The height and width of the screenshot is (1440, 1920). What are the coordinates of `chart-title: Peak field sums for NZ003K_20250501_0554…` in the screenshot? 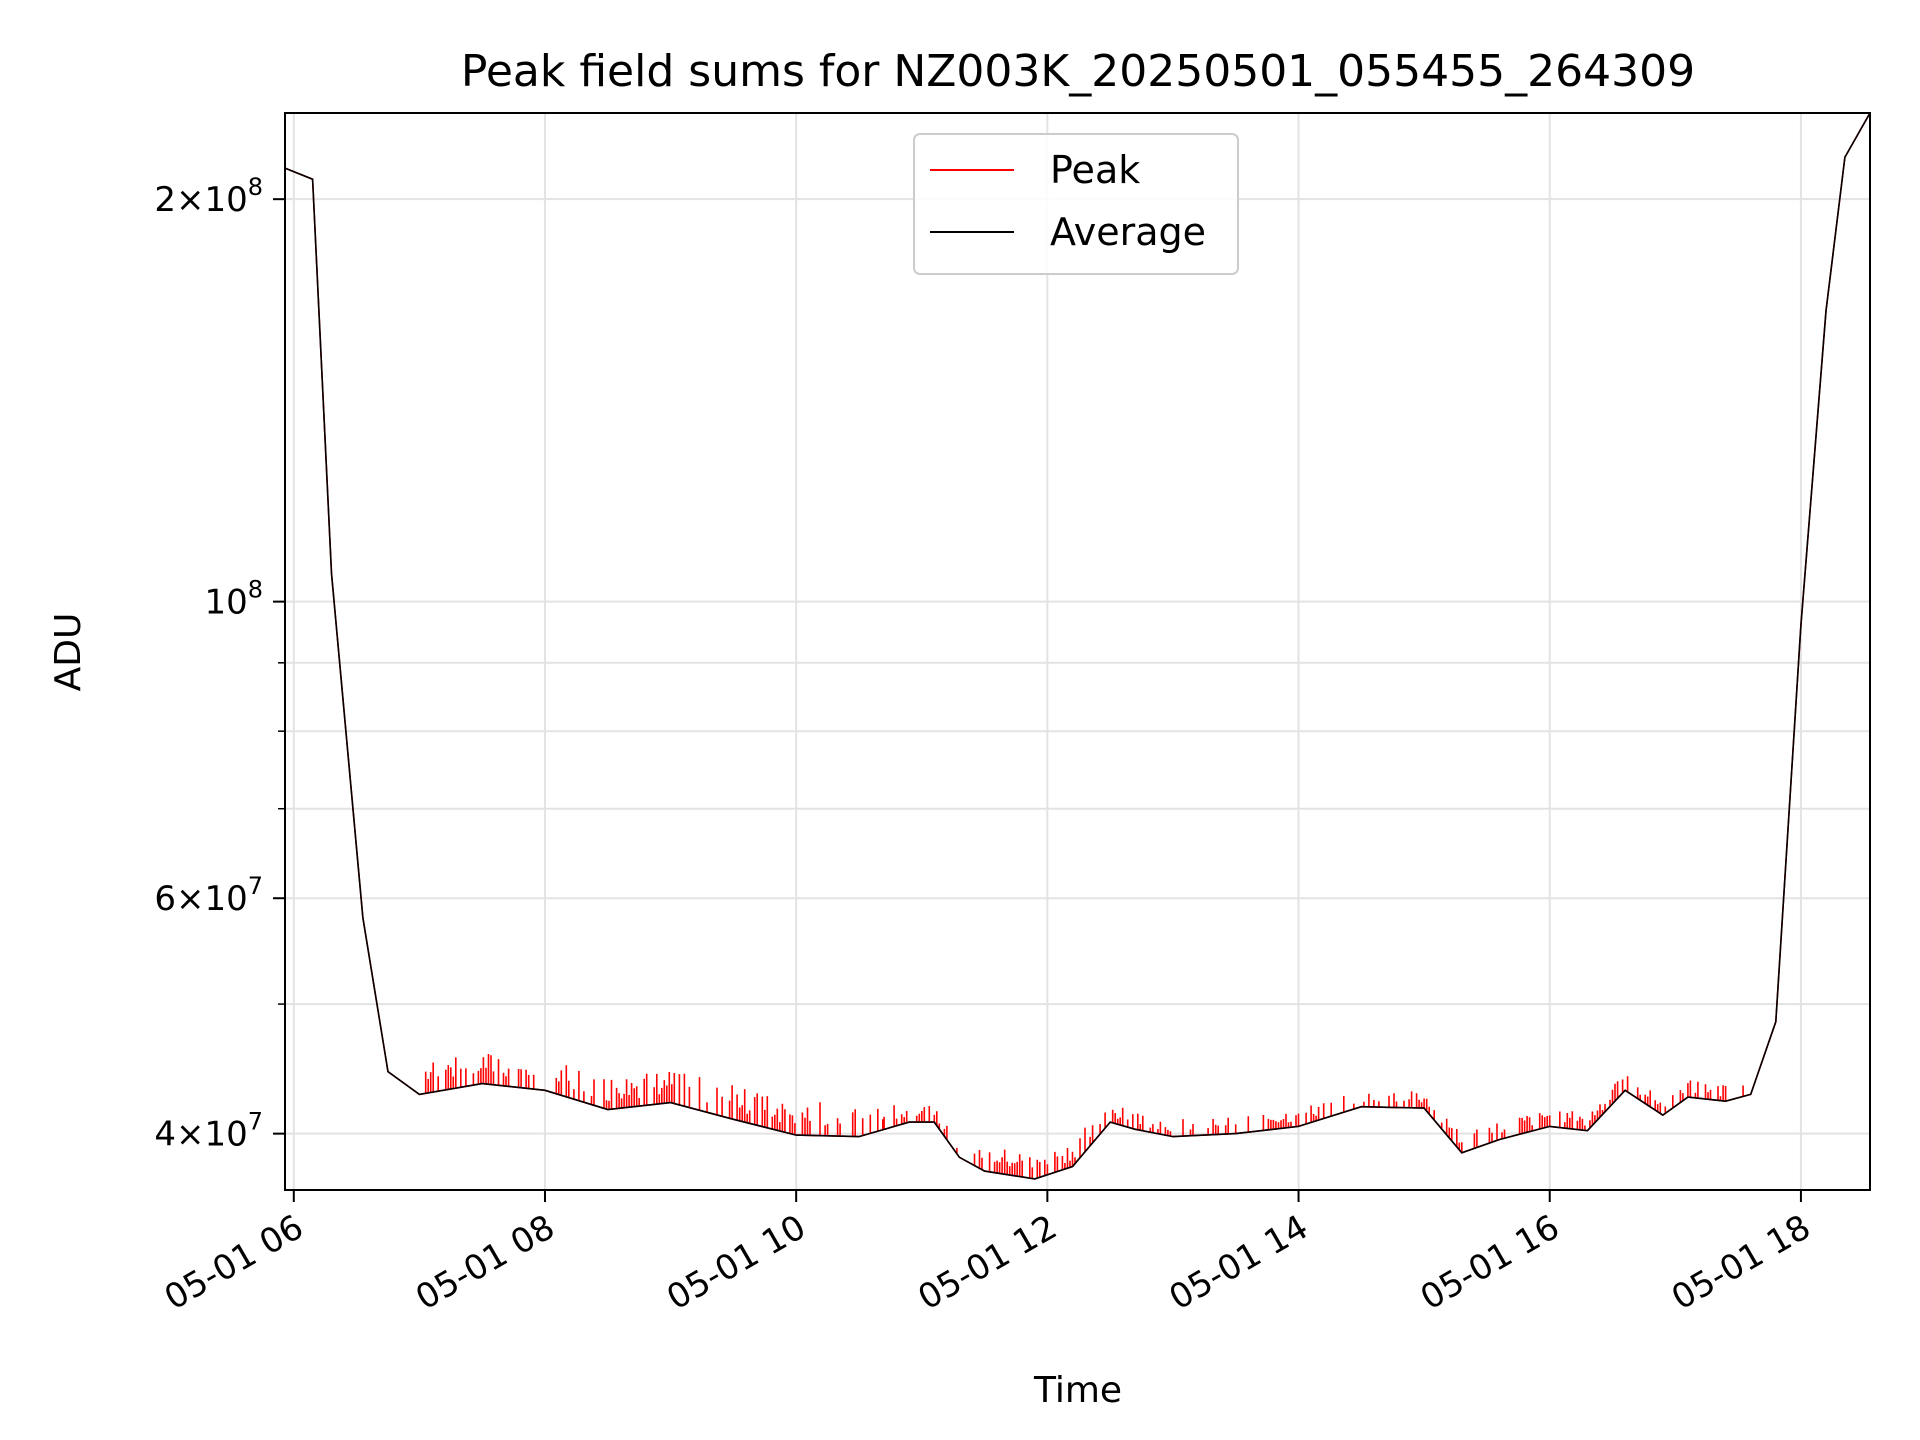 It's located at (1078, 71).